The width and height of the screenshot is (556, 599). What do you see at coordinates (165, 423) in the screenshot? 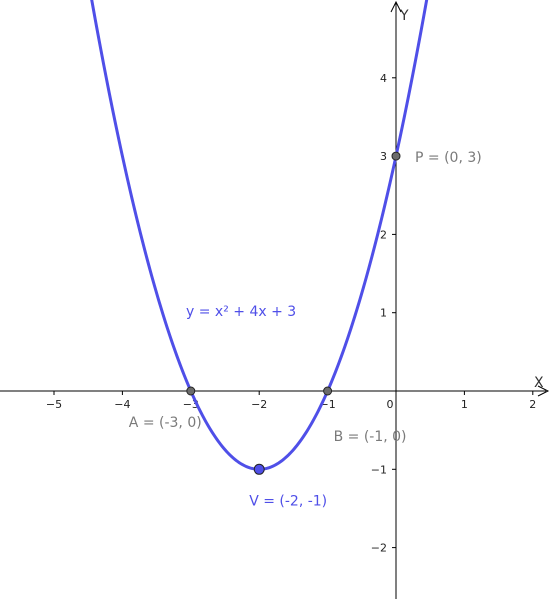
I see `point-a-label: A = (-3, 0)` at bounding box center [165, 423].